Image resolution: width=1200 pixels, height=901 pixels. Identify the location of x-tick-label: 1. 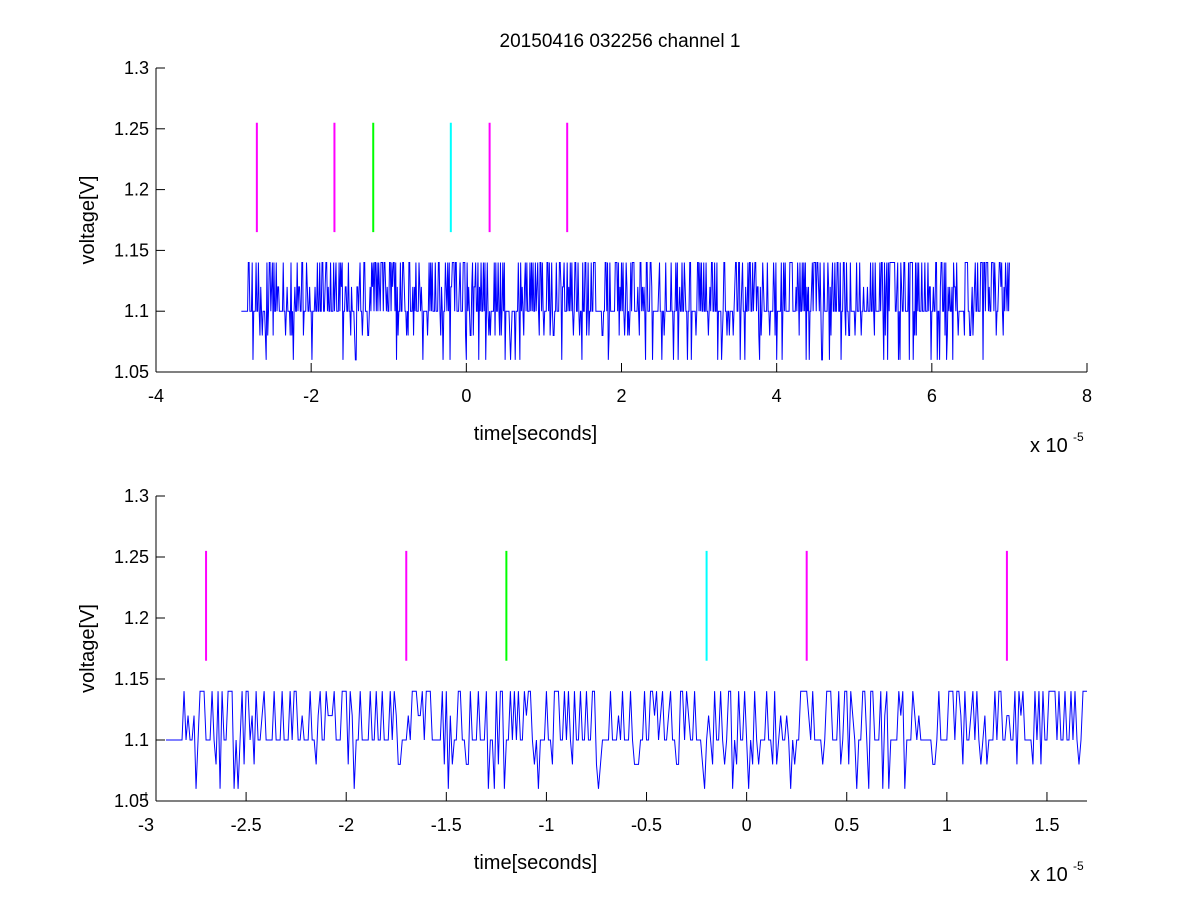
(947, 825).